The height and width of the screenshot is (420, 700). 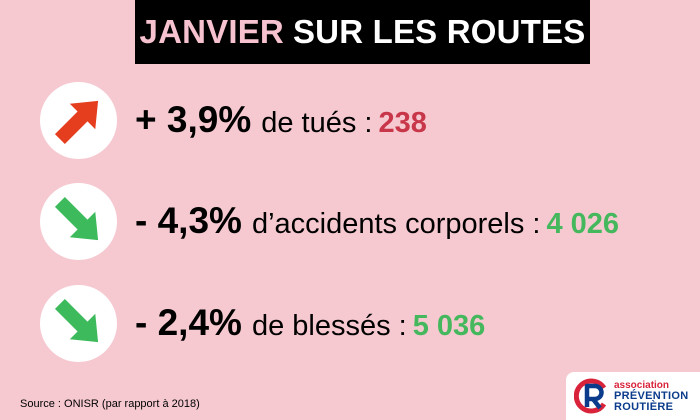 What do you see at coordinates (188, 220) in the screenshot?
I see `stat-percent: - 4,3%` at bounding box center [188, 220].